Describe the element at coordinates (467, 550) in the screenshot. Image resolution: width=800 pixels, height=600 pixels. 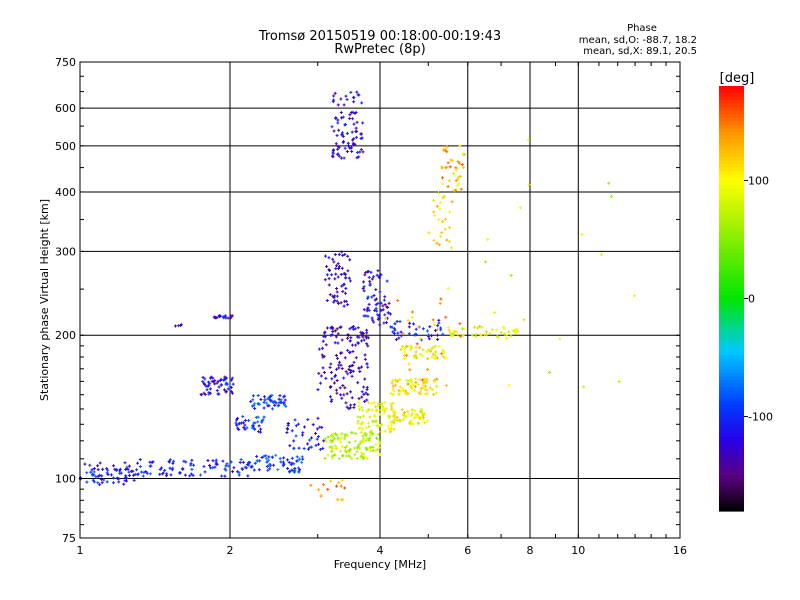
I see `x-tick-label: 6` at that location.